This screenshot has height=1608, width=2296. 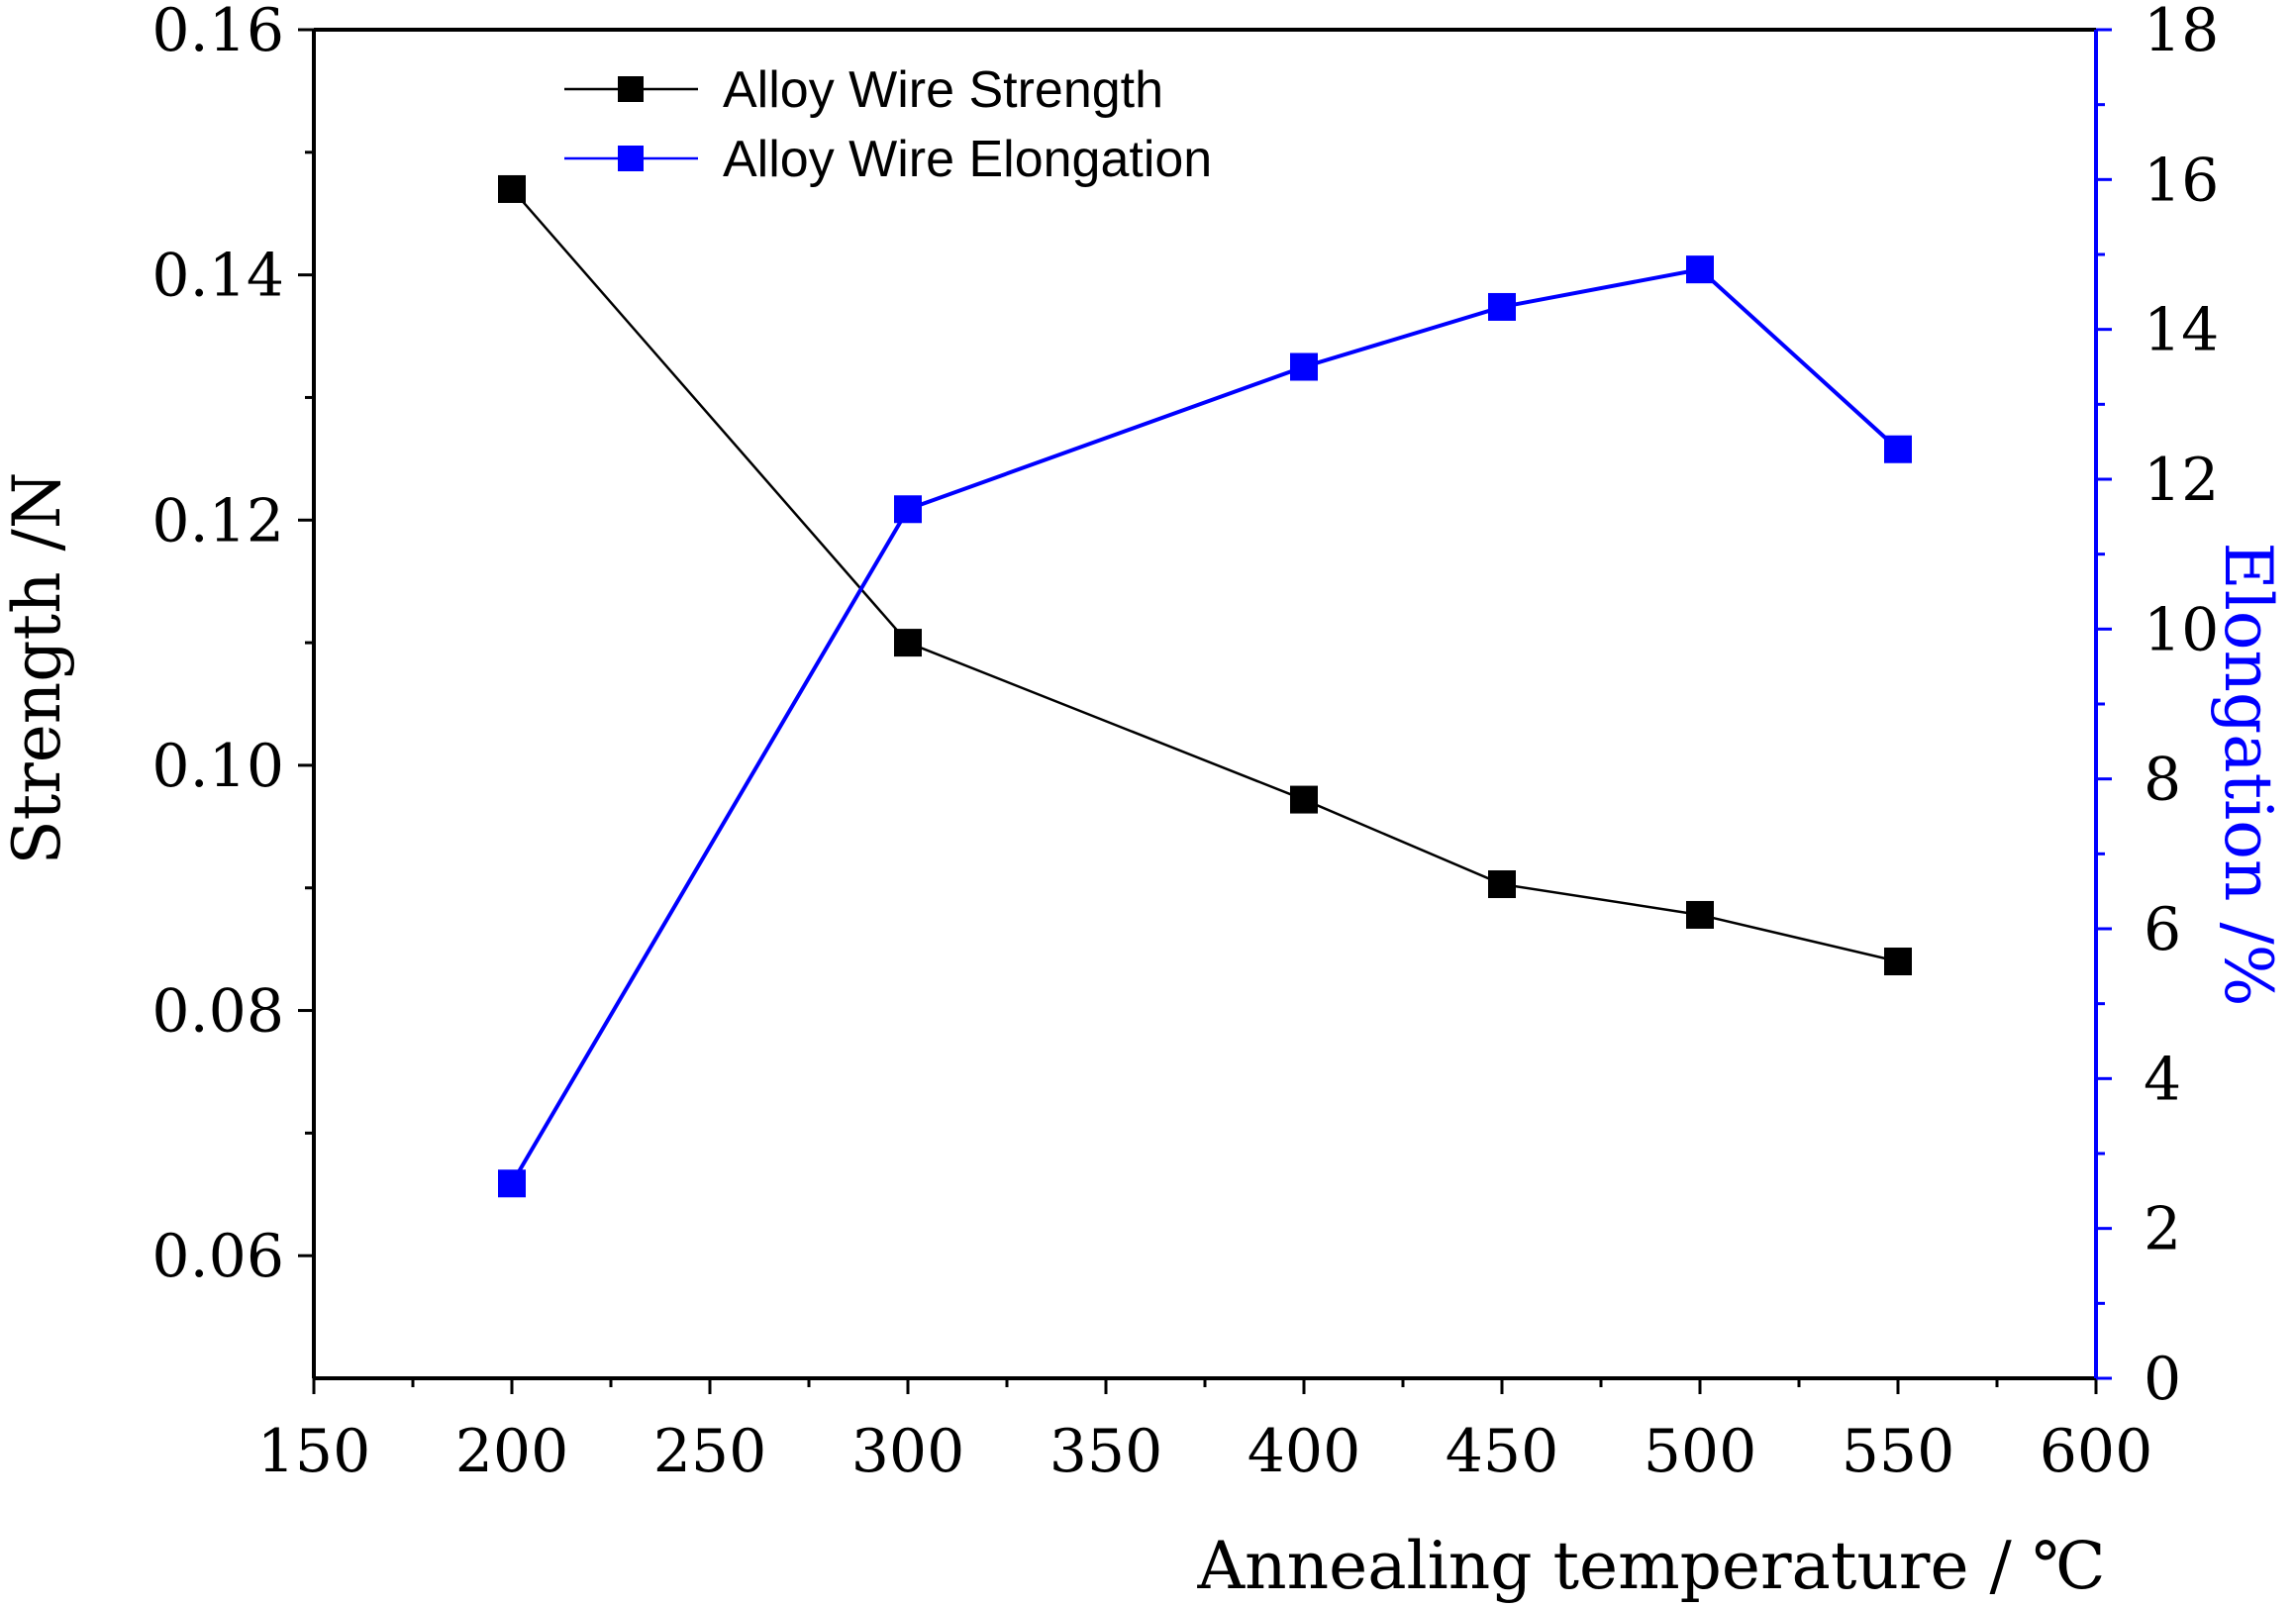 I want to click on x-tick-label: 500, so click(x=1701, y=1451).